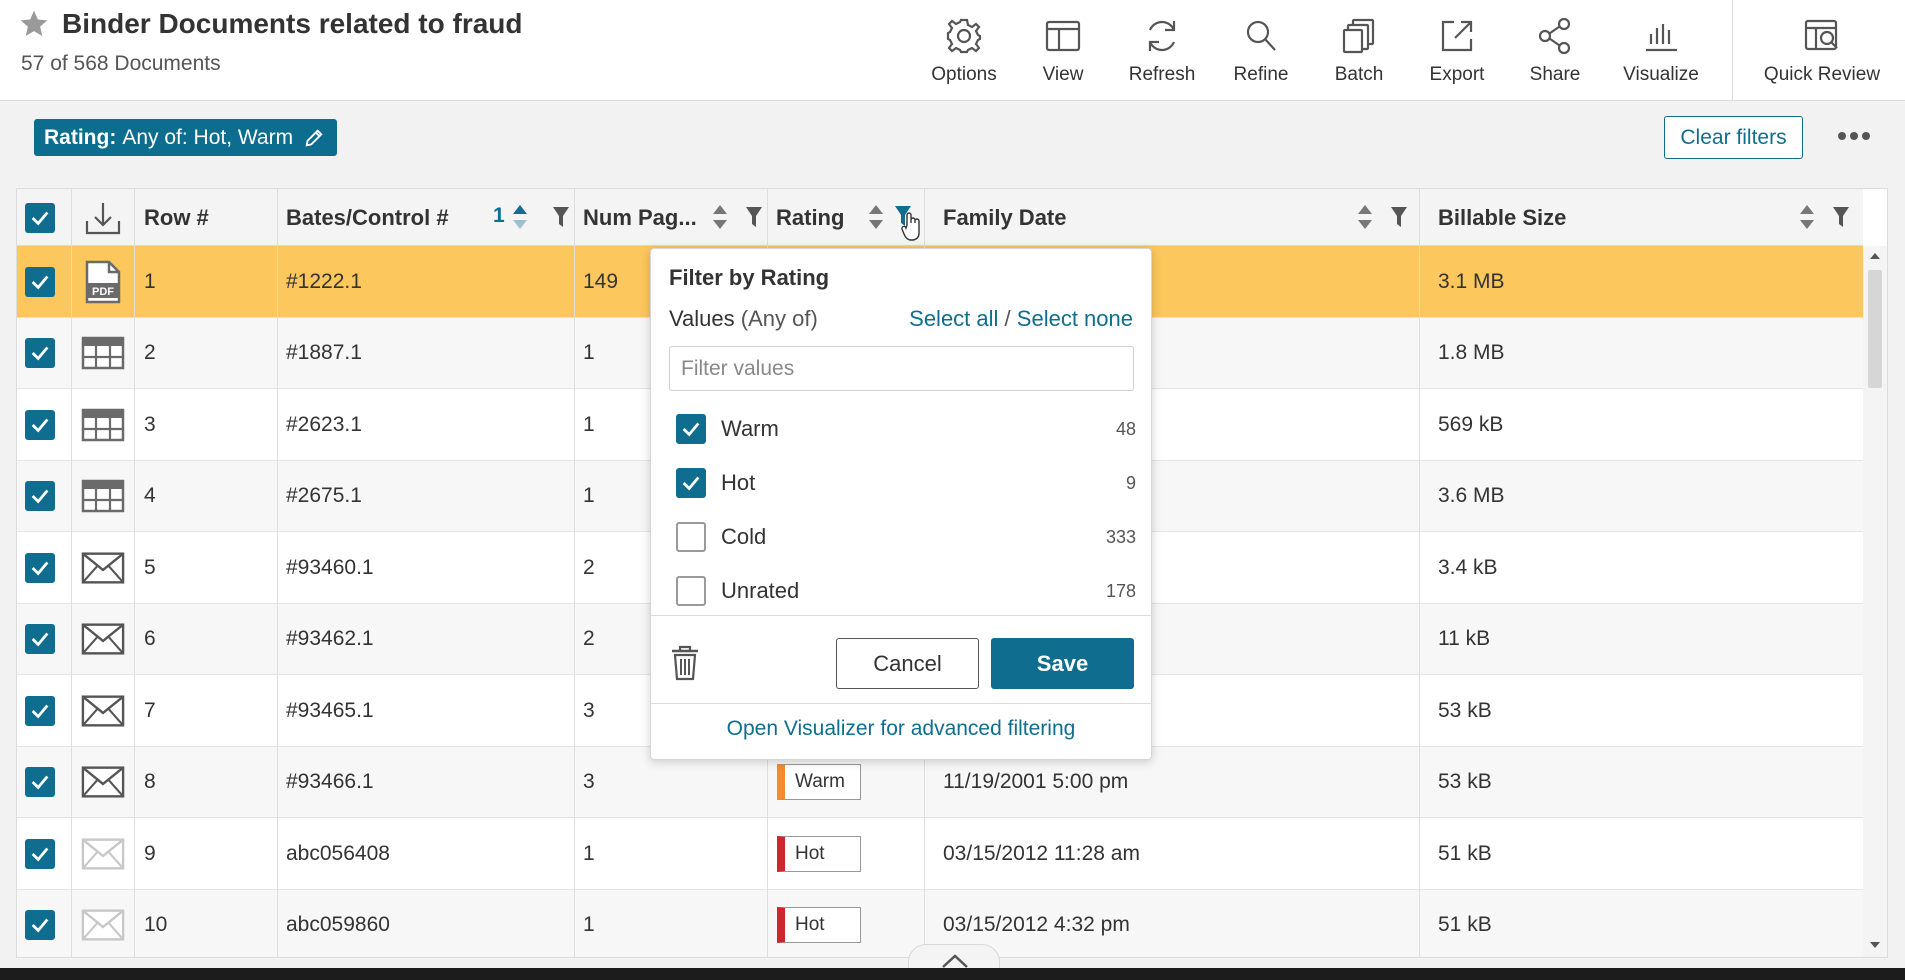  I want to click on search-icon, so click(1261, 35).